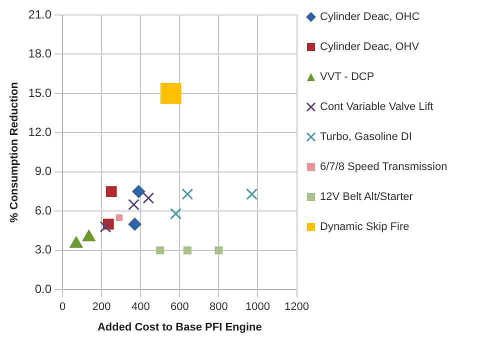 Image resolution: width=502 pixels, height=342 pixels. I want to click on y-axis-title: % Consumption Reduction, so click(14, 152).